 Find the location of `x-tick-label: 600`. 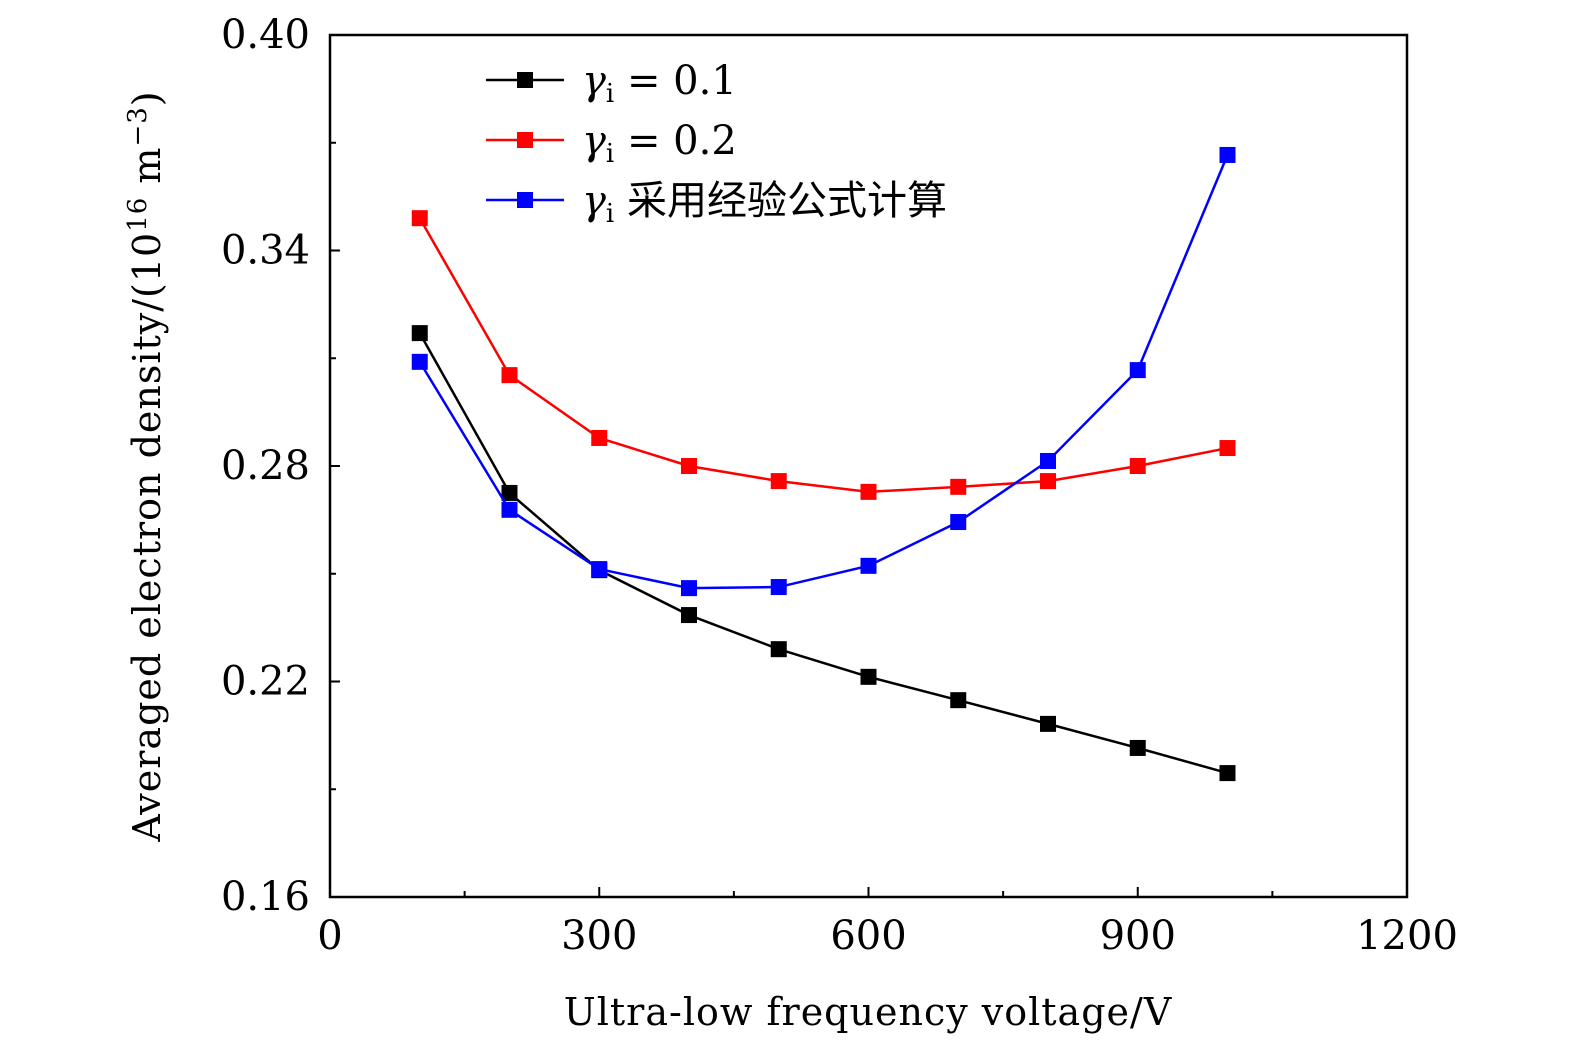

x-tick-label: 600 is located at coordinates (868, 936).